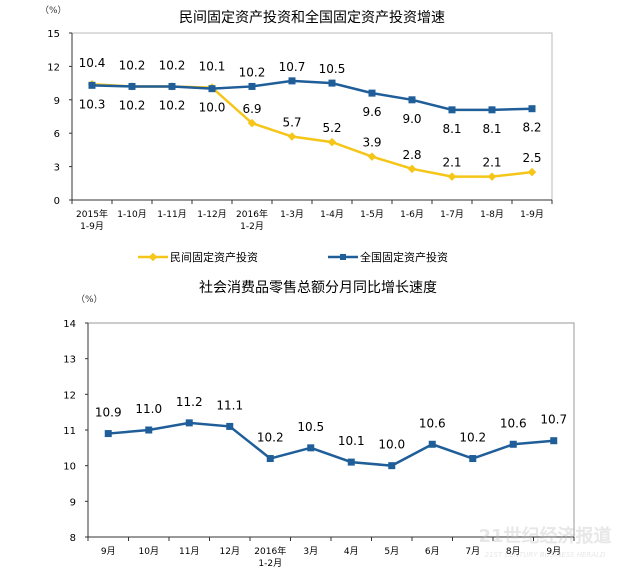 The height and width of the screenshot is (575, 630). What do you see at coordinates (92, 104) in the screenshot?
I see `data-label: 10.3` at bounding box center [92, 104].